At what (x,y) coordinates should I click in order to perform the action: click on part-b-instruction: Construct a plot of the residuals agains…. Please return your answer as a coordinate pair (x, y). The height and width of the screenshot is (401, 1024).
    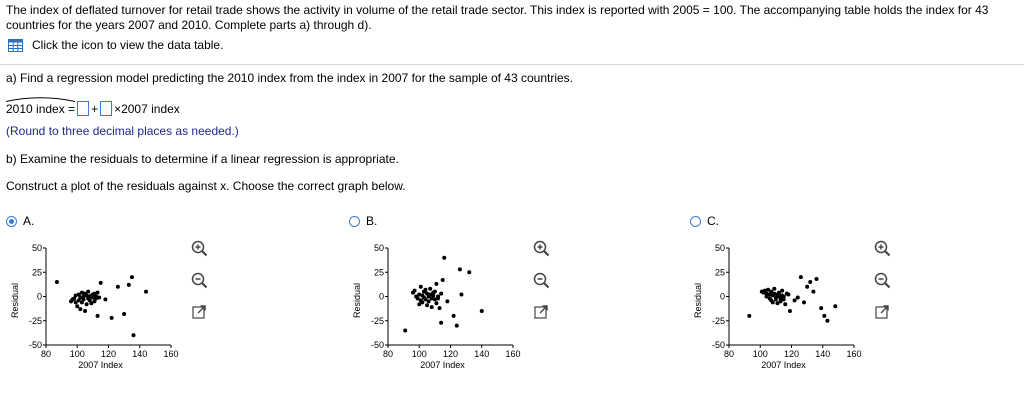
    Looking at the image, I should click on (206, 186).